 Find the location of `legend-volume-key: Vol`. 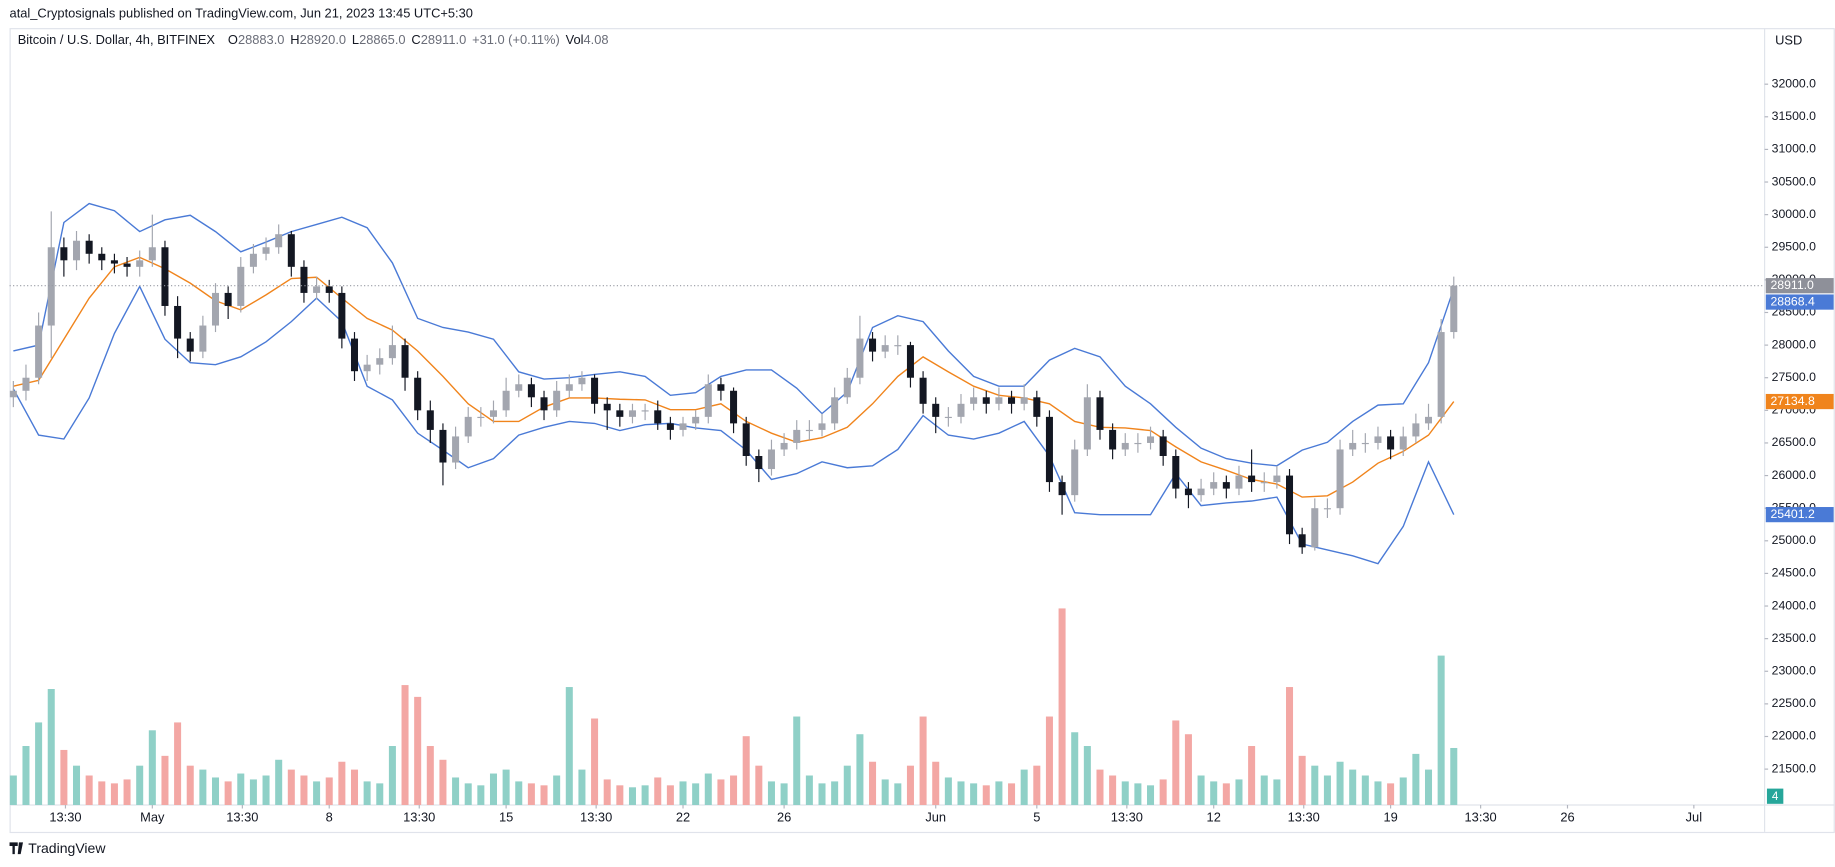

legend-volume-key: Vol is located at coordinates (575, 39).